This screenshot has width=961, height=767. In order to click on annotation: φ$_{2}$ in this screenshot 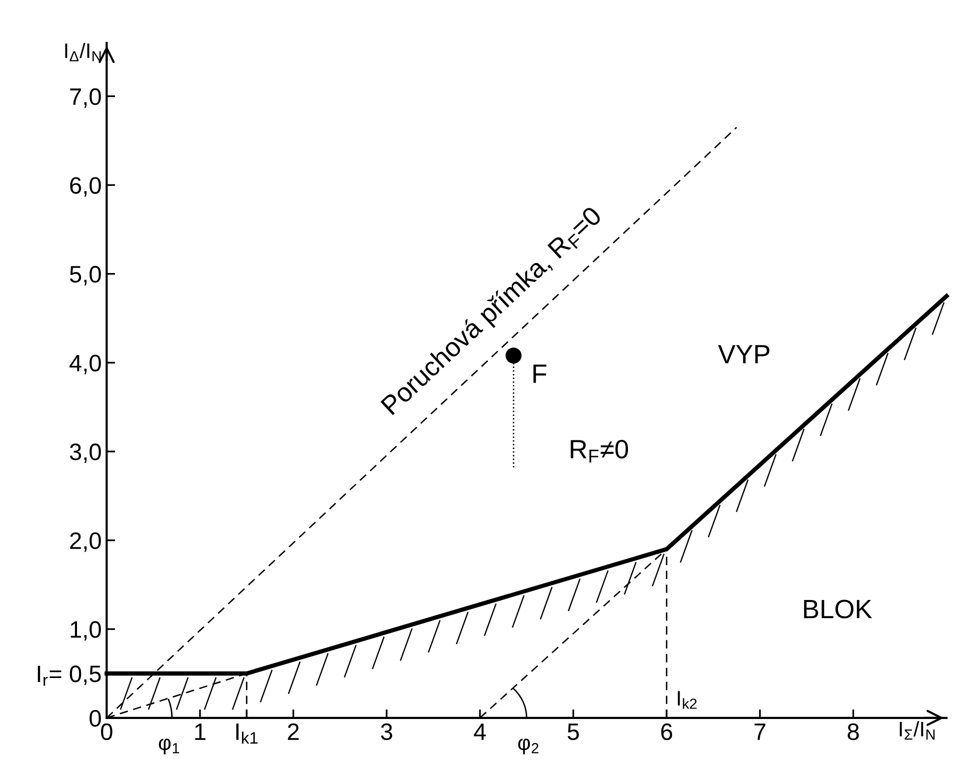, I will do `click(528, 746)`.